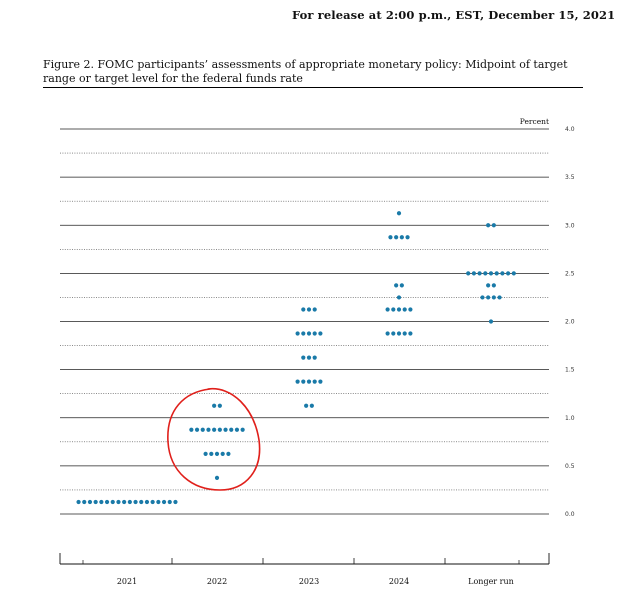 This screenshot has height=594, width=624. Describe the element at coordinates (570, 177) in the screenshot. I see `y-tick-label: 3.5` at that location.